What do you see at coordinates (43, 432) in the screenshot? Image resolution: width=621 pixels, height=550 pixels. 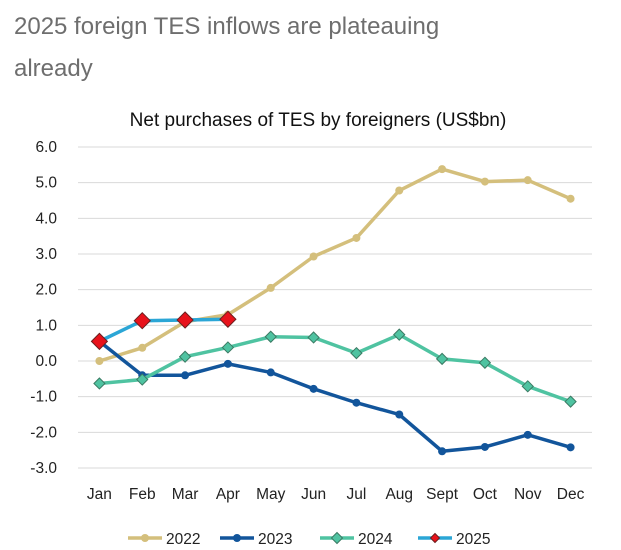 I see `y-tick-label: -2.0` at bounding box center [43, 432].